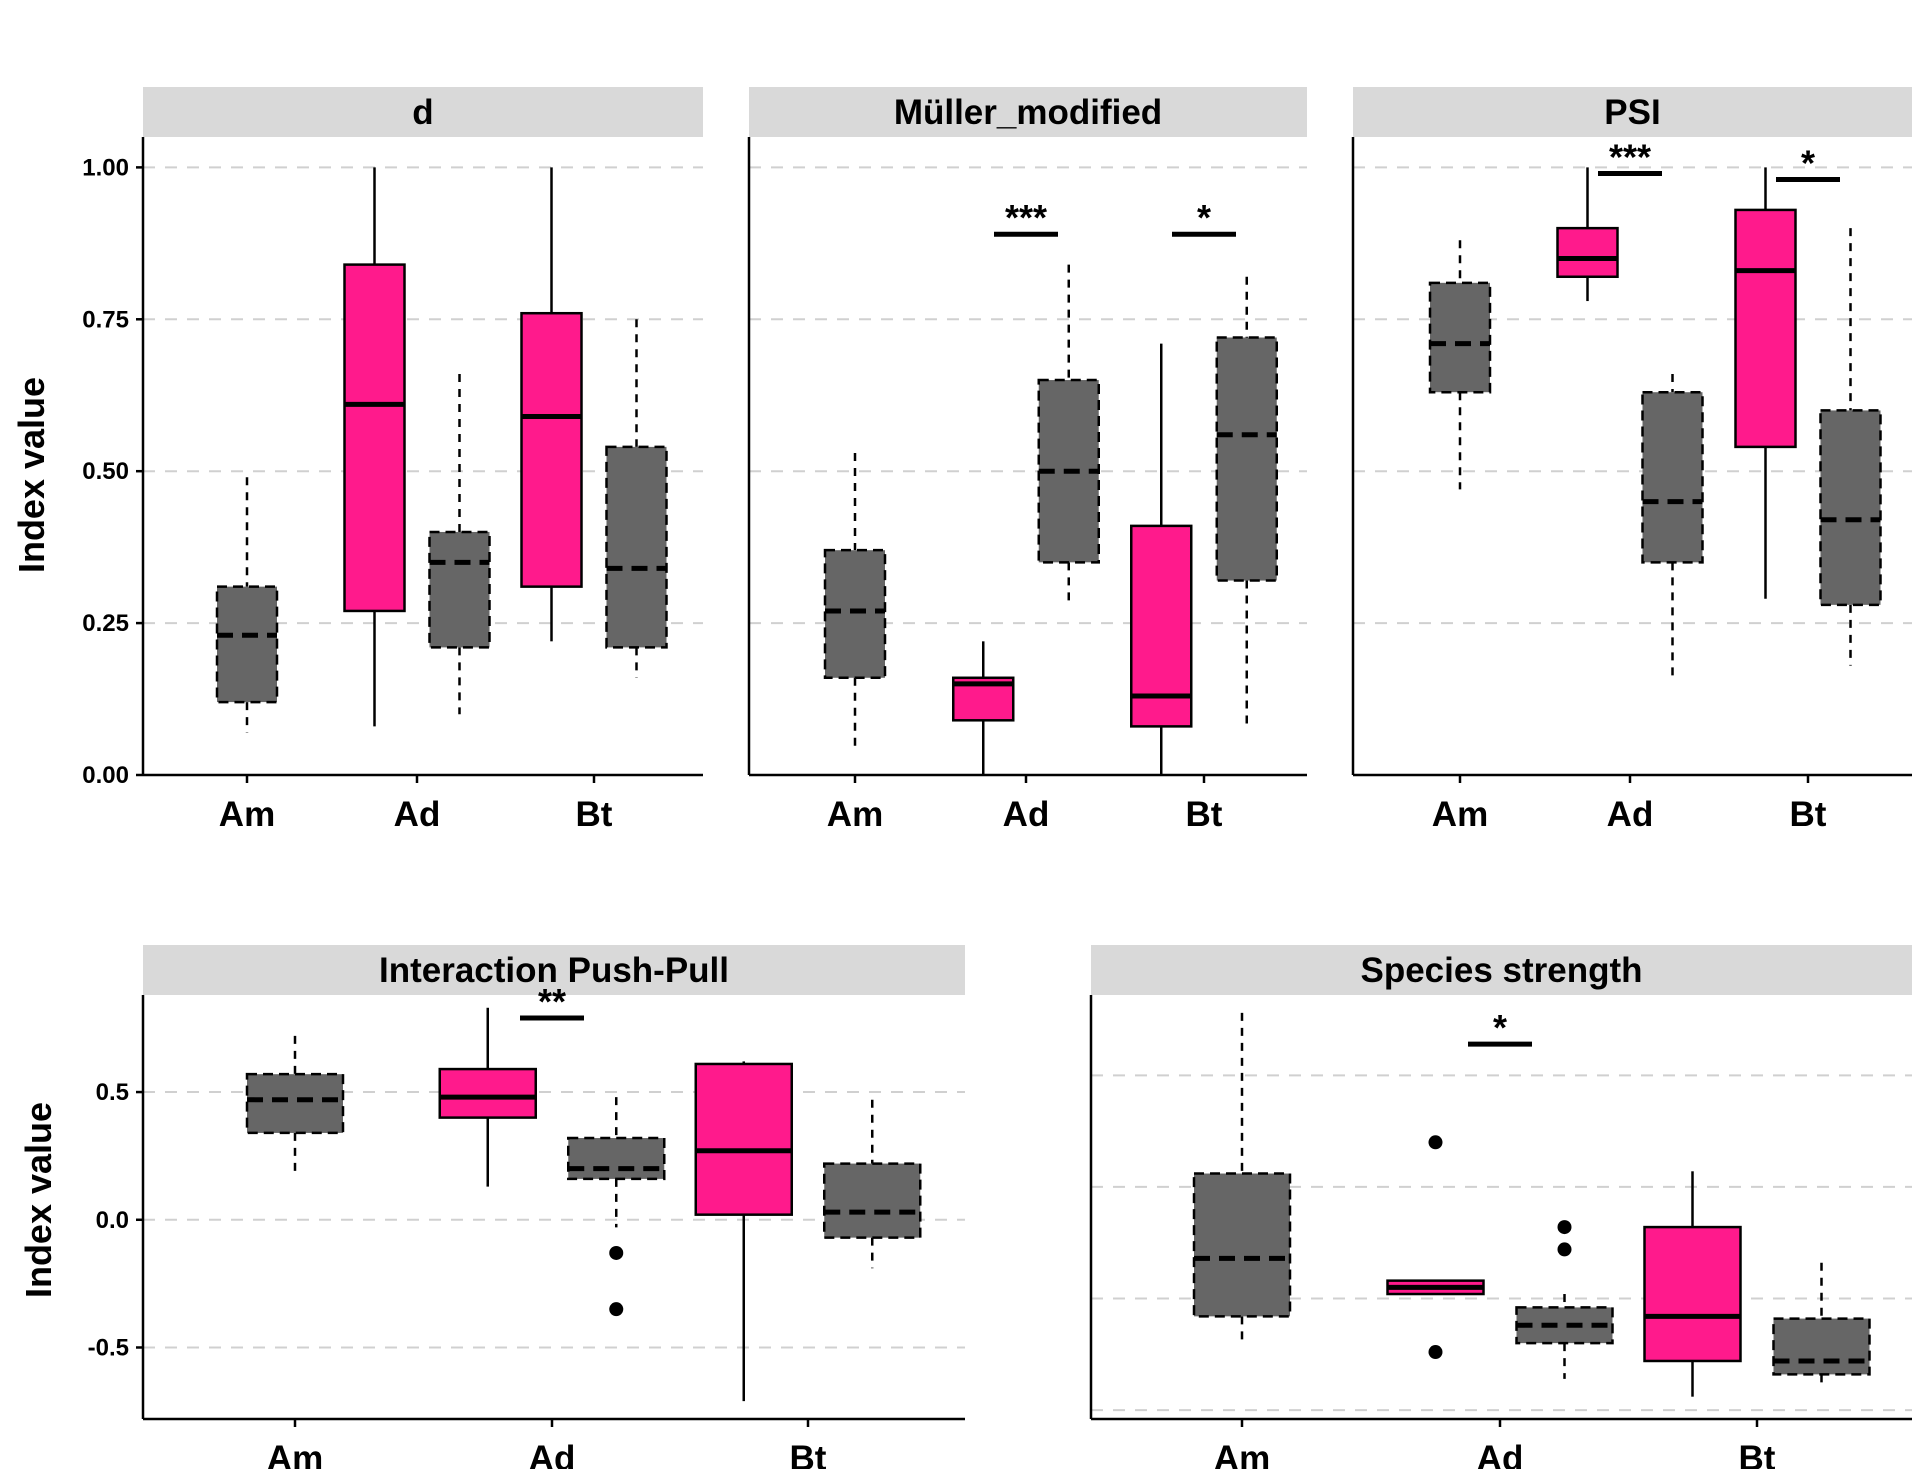 The image size is (1920, 1469). Describe the element at coordinates (105, 319) in the screenshot. I see `y-tick-label: 0.75` at that location.